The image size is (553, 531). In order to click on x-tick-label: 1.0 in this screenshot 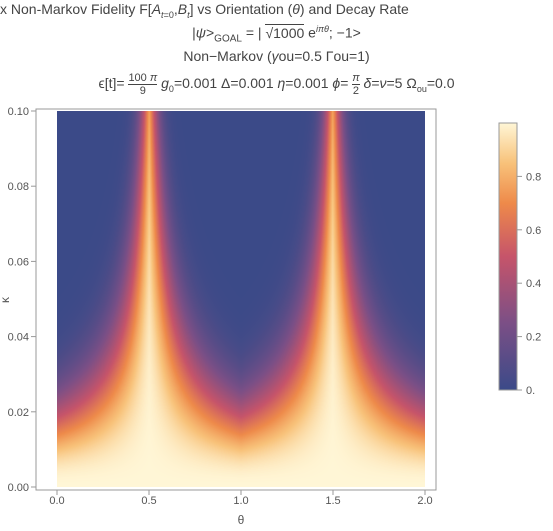, I will do `click(240, 501)`.